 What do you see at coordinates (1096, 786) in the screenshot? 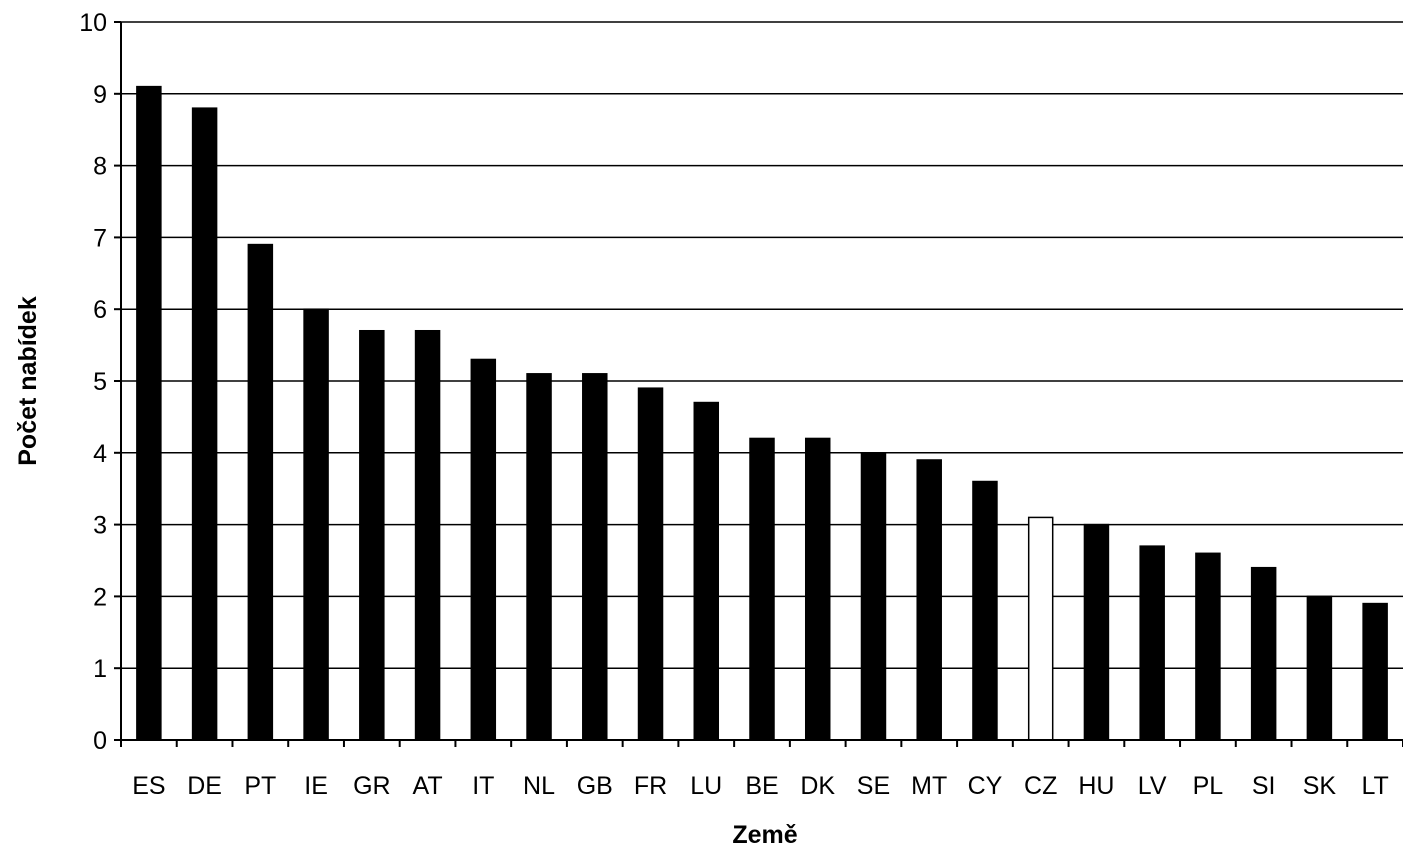
I see `x-tick-label-hu: HU` at bounding box center [1096, 786].